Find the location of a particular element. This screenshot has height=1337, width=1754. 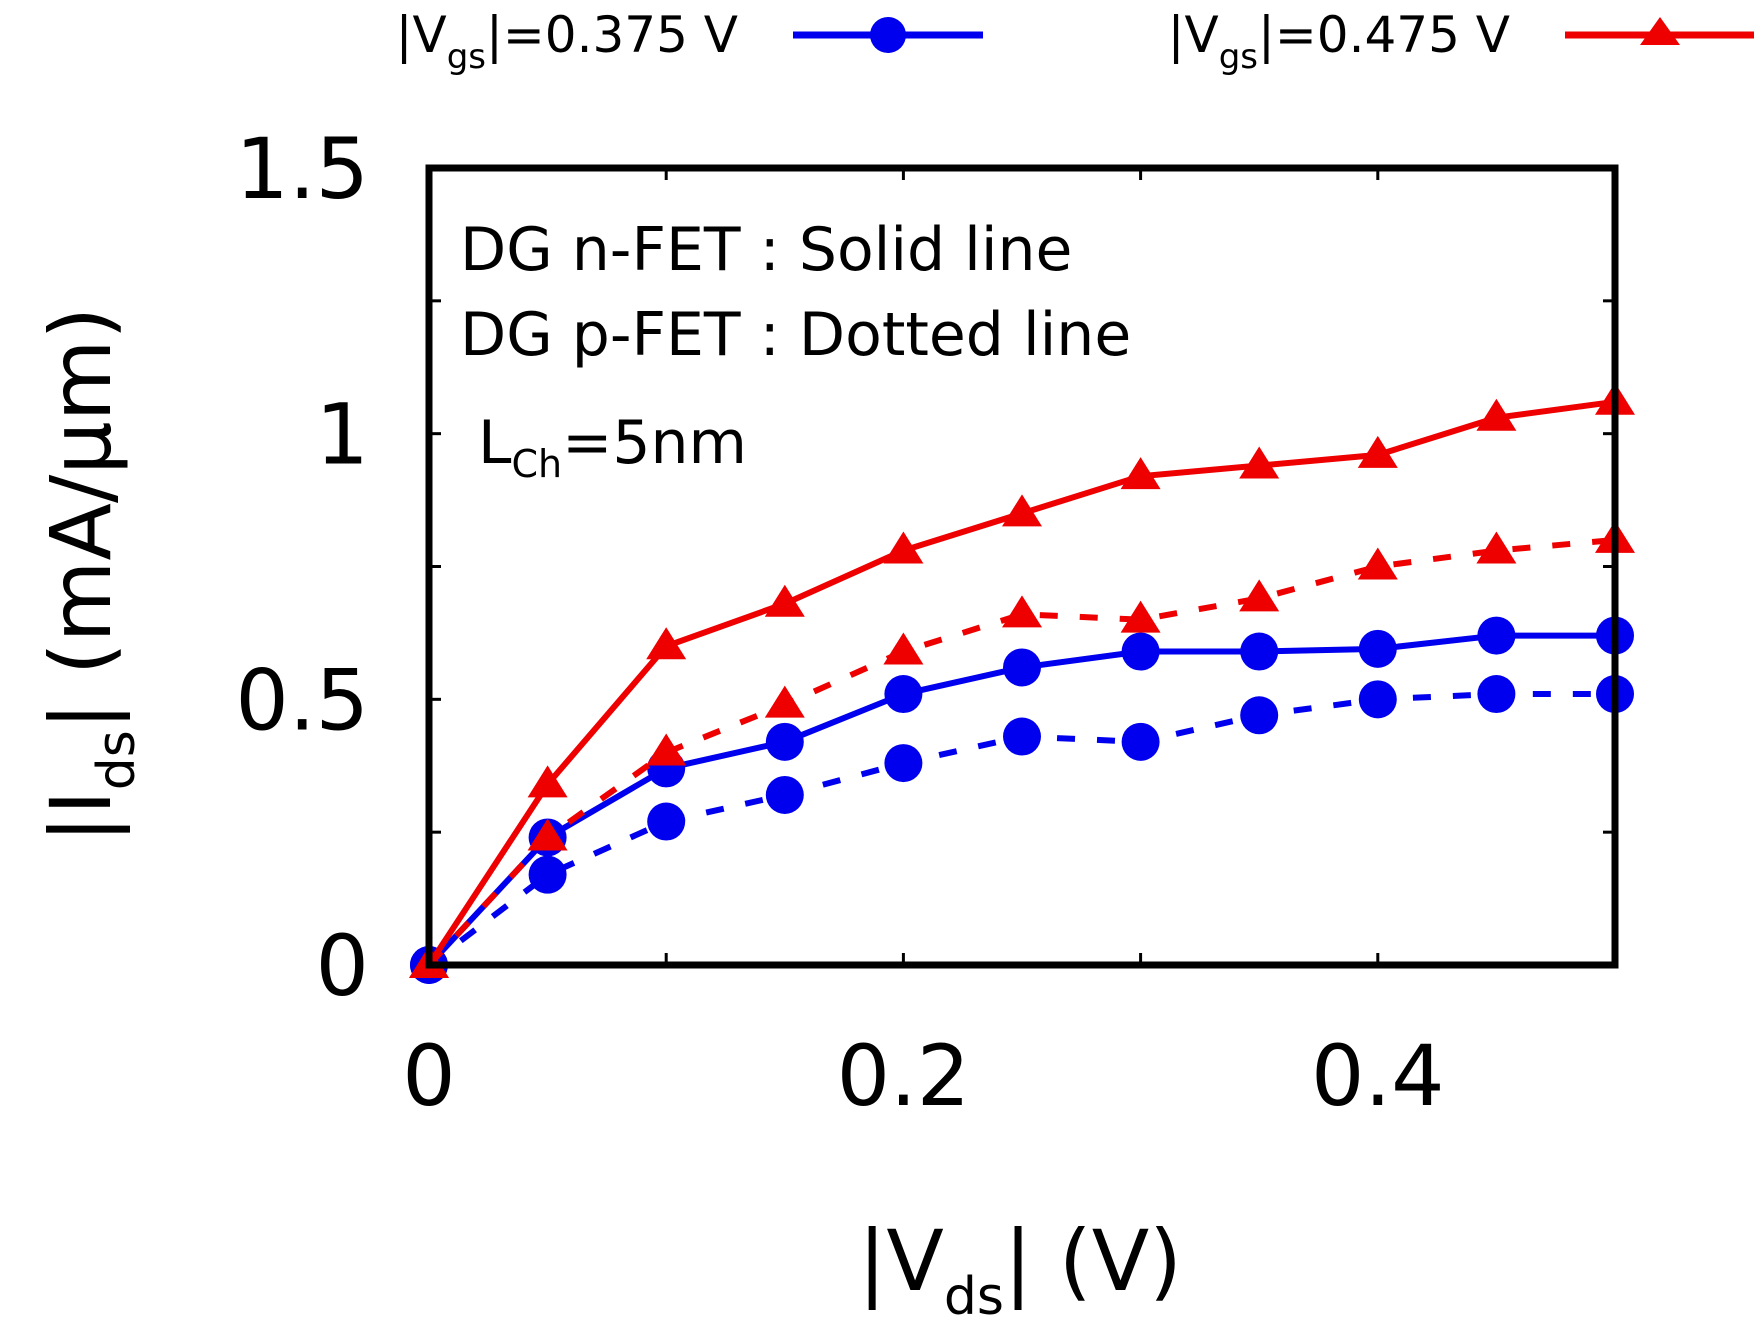

y-tick-label: 1 is located at coordinates (342, 435).